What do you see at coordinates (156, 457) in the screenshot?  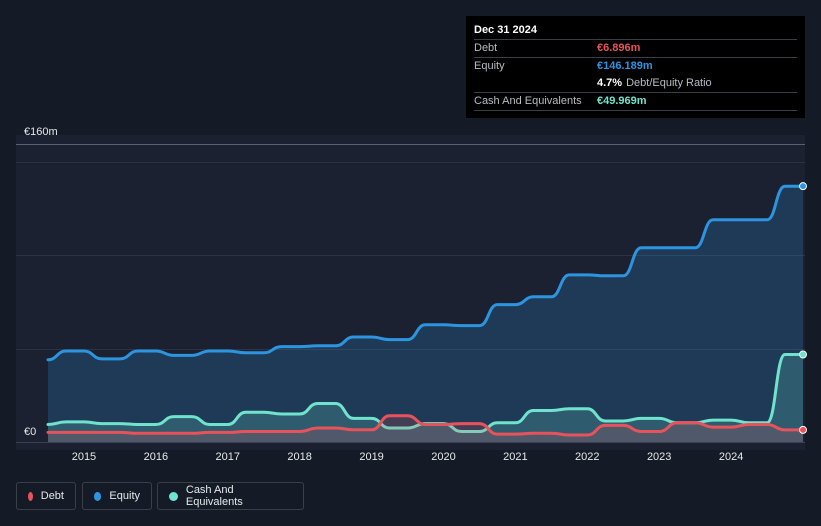 I see `x-tick-2016: 2016` at bounding box center [156, 457].